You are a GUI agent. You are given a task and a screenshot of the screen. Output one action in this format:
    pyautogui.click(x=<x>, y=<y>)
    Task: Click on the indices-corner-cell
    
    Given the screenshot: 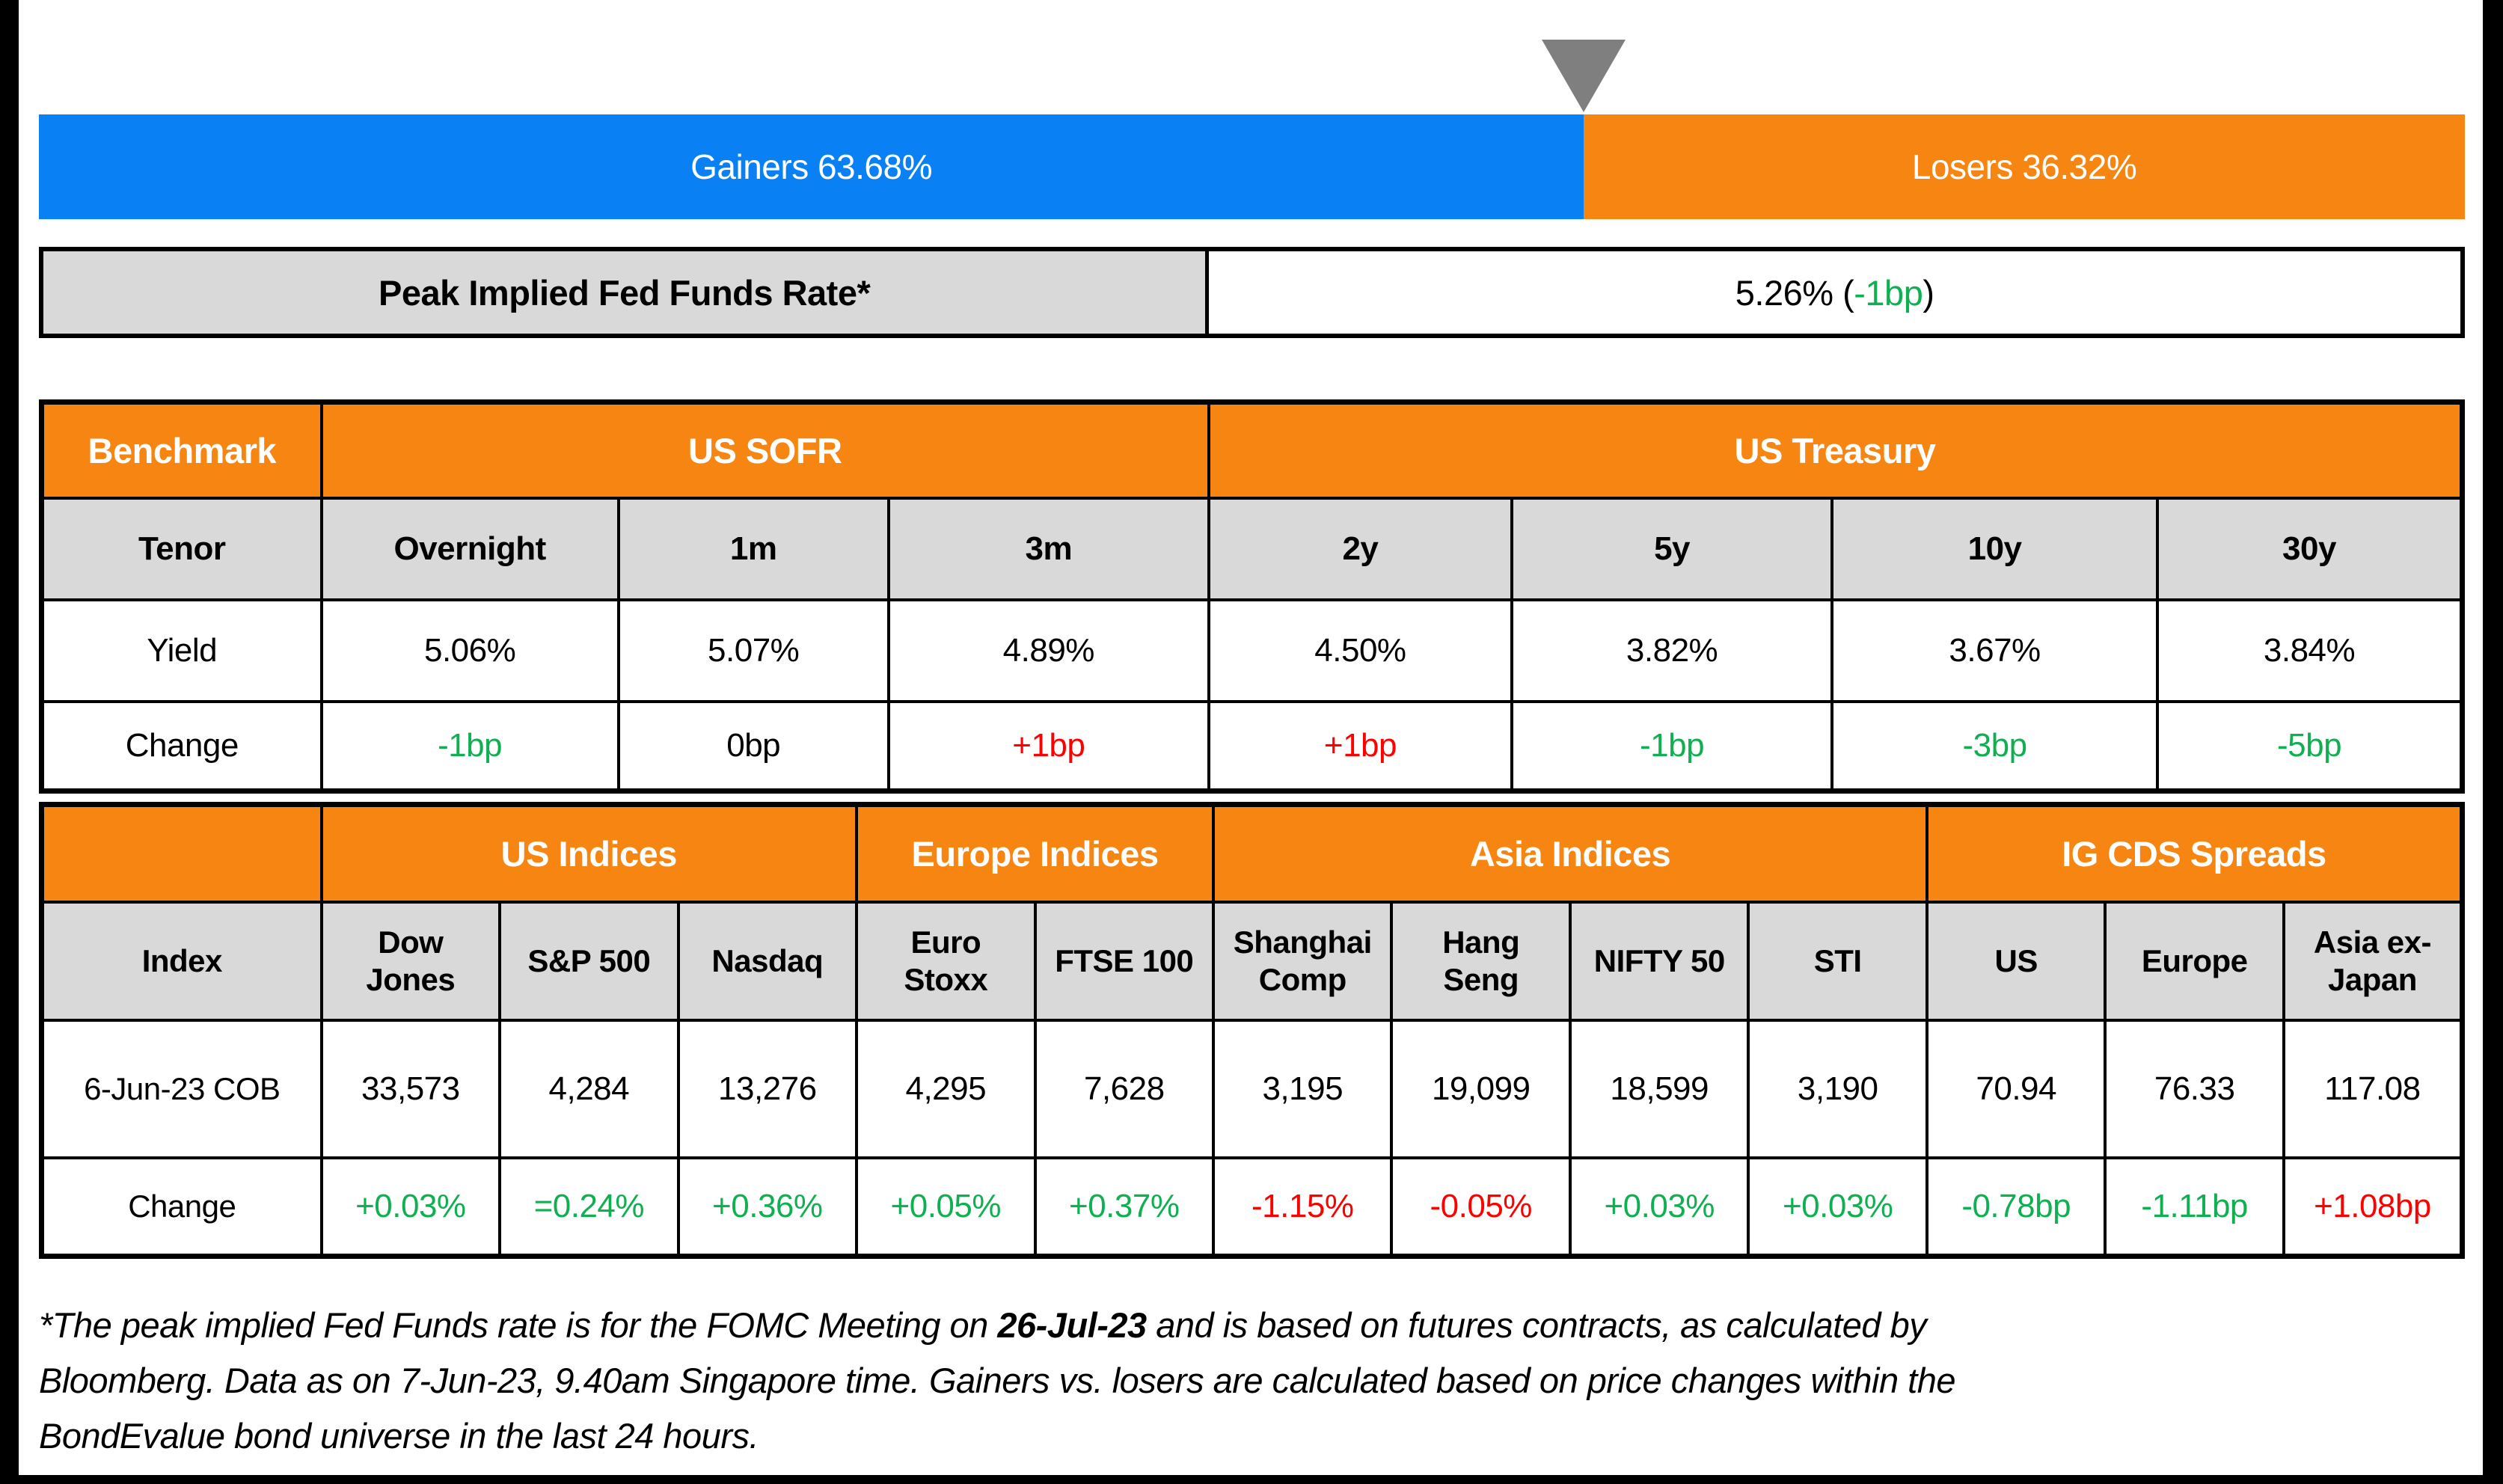 What is the action you would take?
    pyautogui.click(x=182, y=853)
    